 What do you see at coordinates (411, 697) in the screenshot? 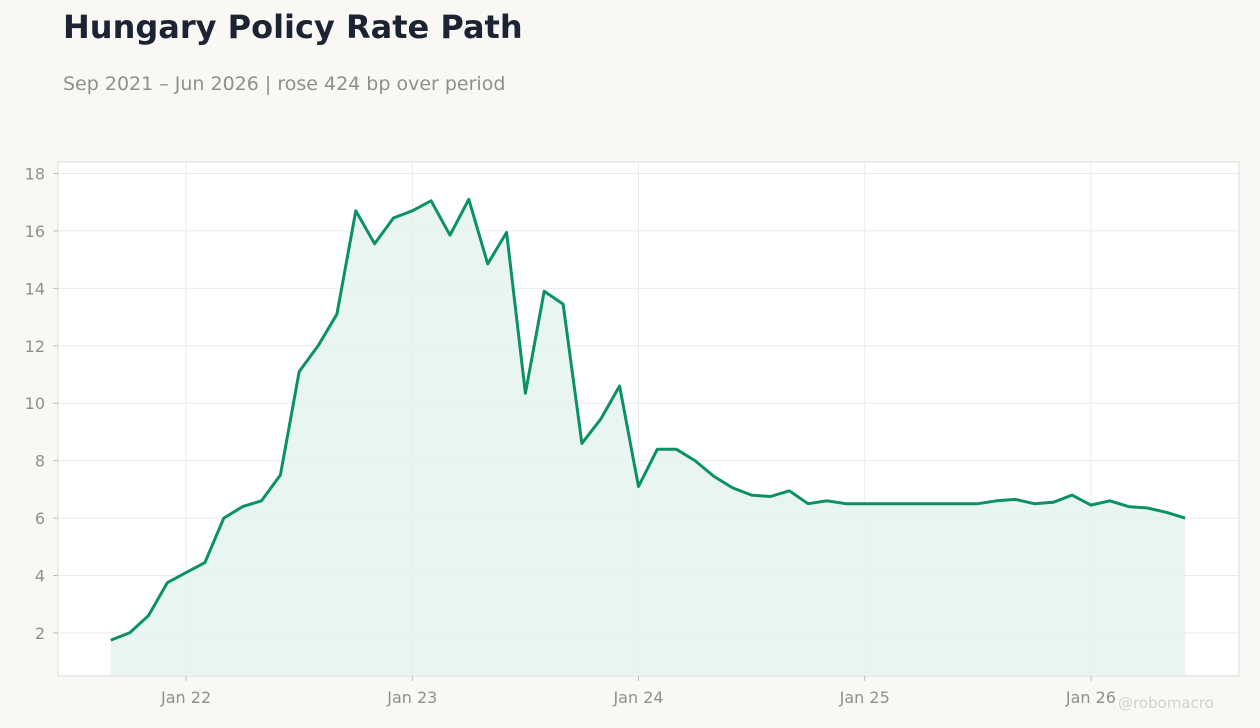
I see `x-tick-label: Jan 23` at bounding box center [411, 697].